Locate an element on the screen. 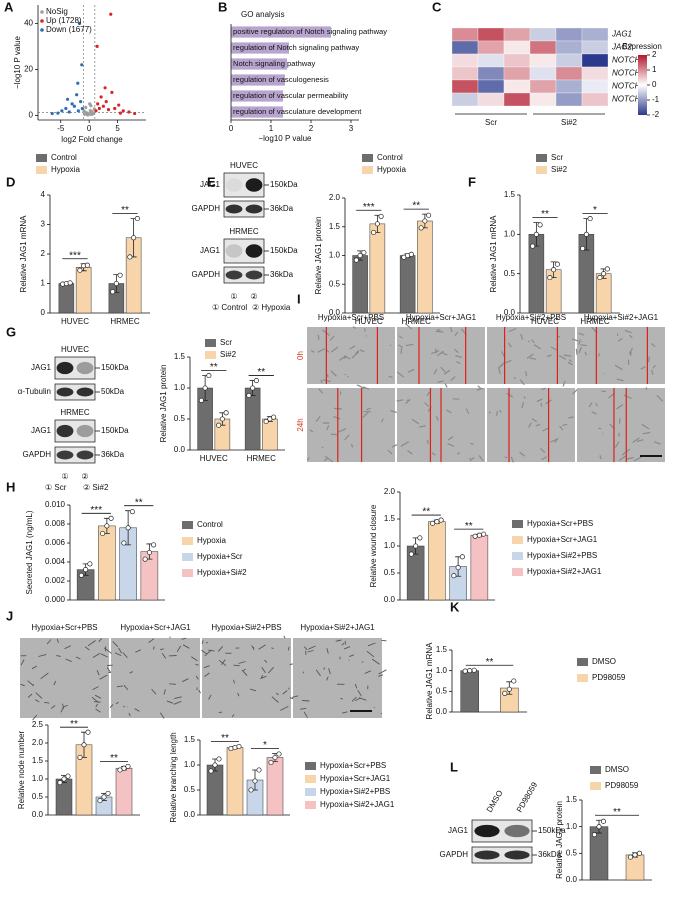 The image size is (673, 900). legend-marker is located at coordinates (42, 30).